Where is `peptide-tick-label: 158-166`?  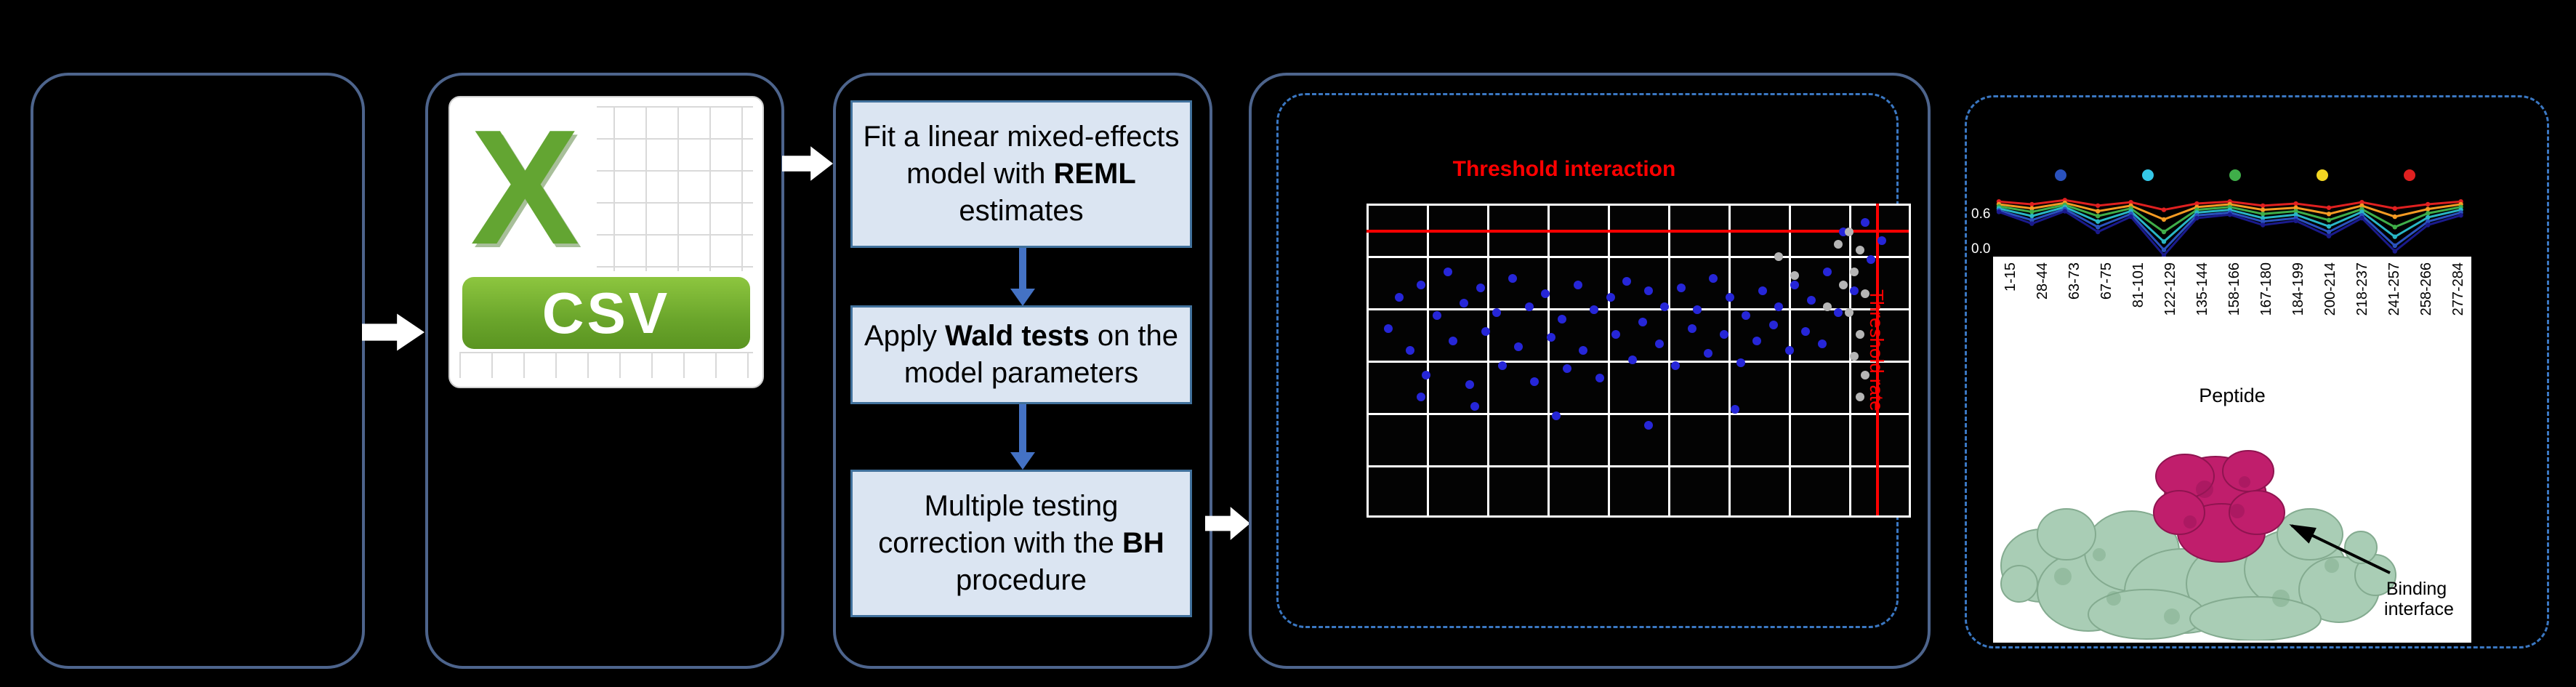 peptide-tick-label: 158-166 is located at coordinates (2234, 289).